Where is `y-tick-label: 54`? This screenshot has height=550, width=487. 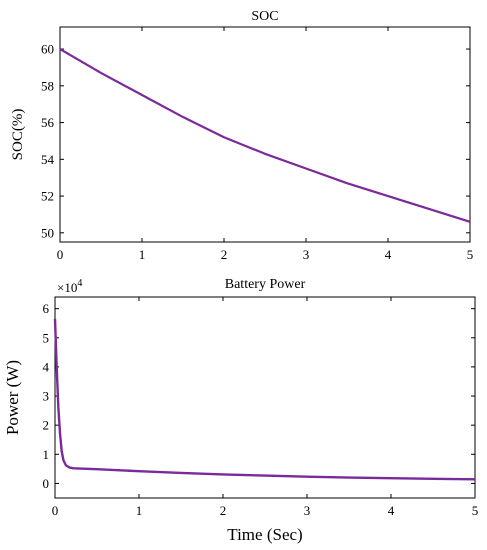
y-tick-label: 54 is located at coordinates (48, 159).